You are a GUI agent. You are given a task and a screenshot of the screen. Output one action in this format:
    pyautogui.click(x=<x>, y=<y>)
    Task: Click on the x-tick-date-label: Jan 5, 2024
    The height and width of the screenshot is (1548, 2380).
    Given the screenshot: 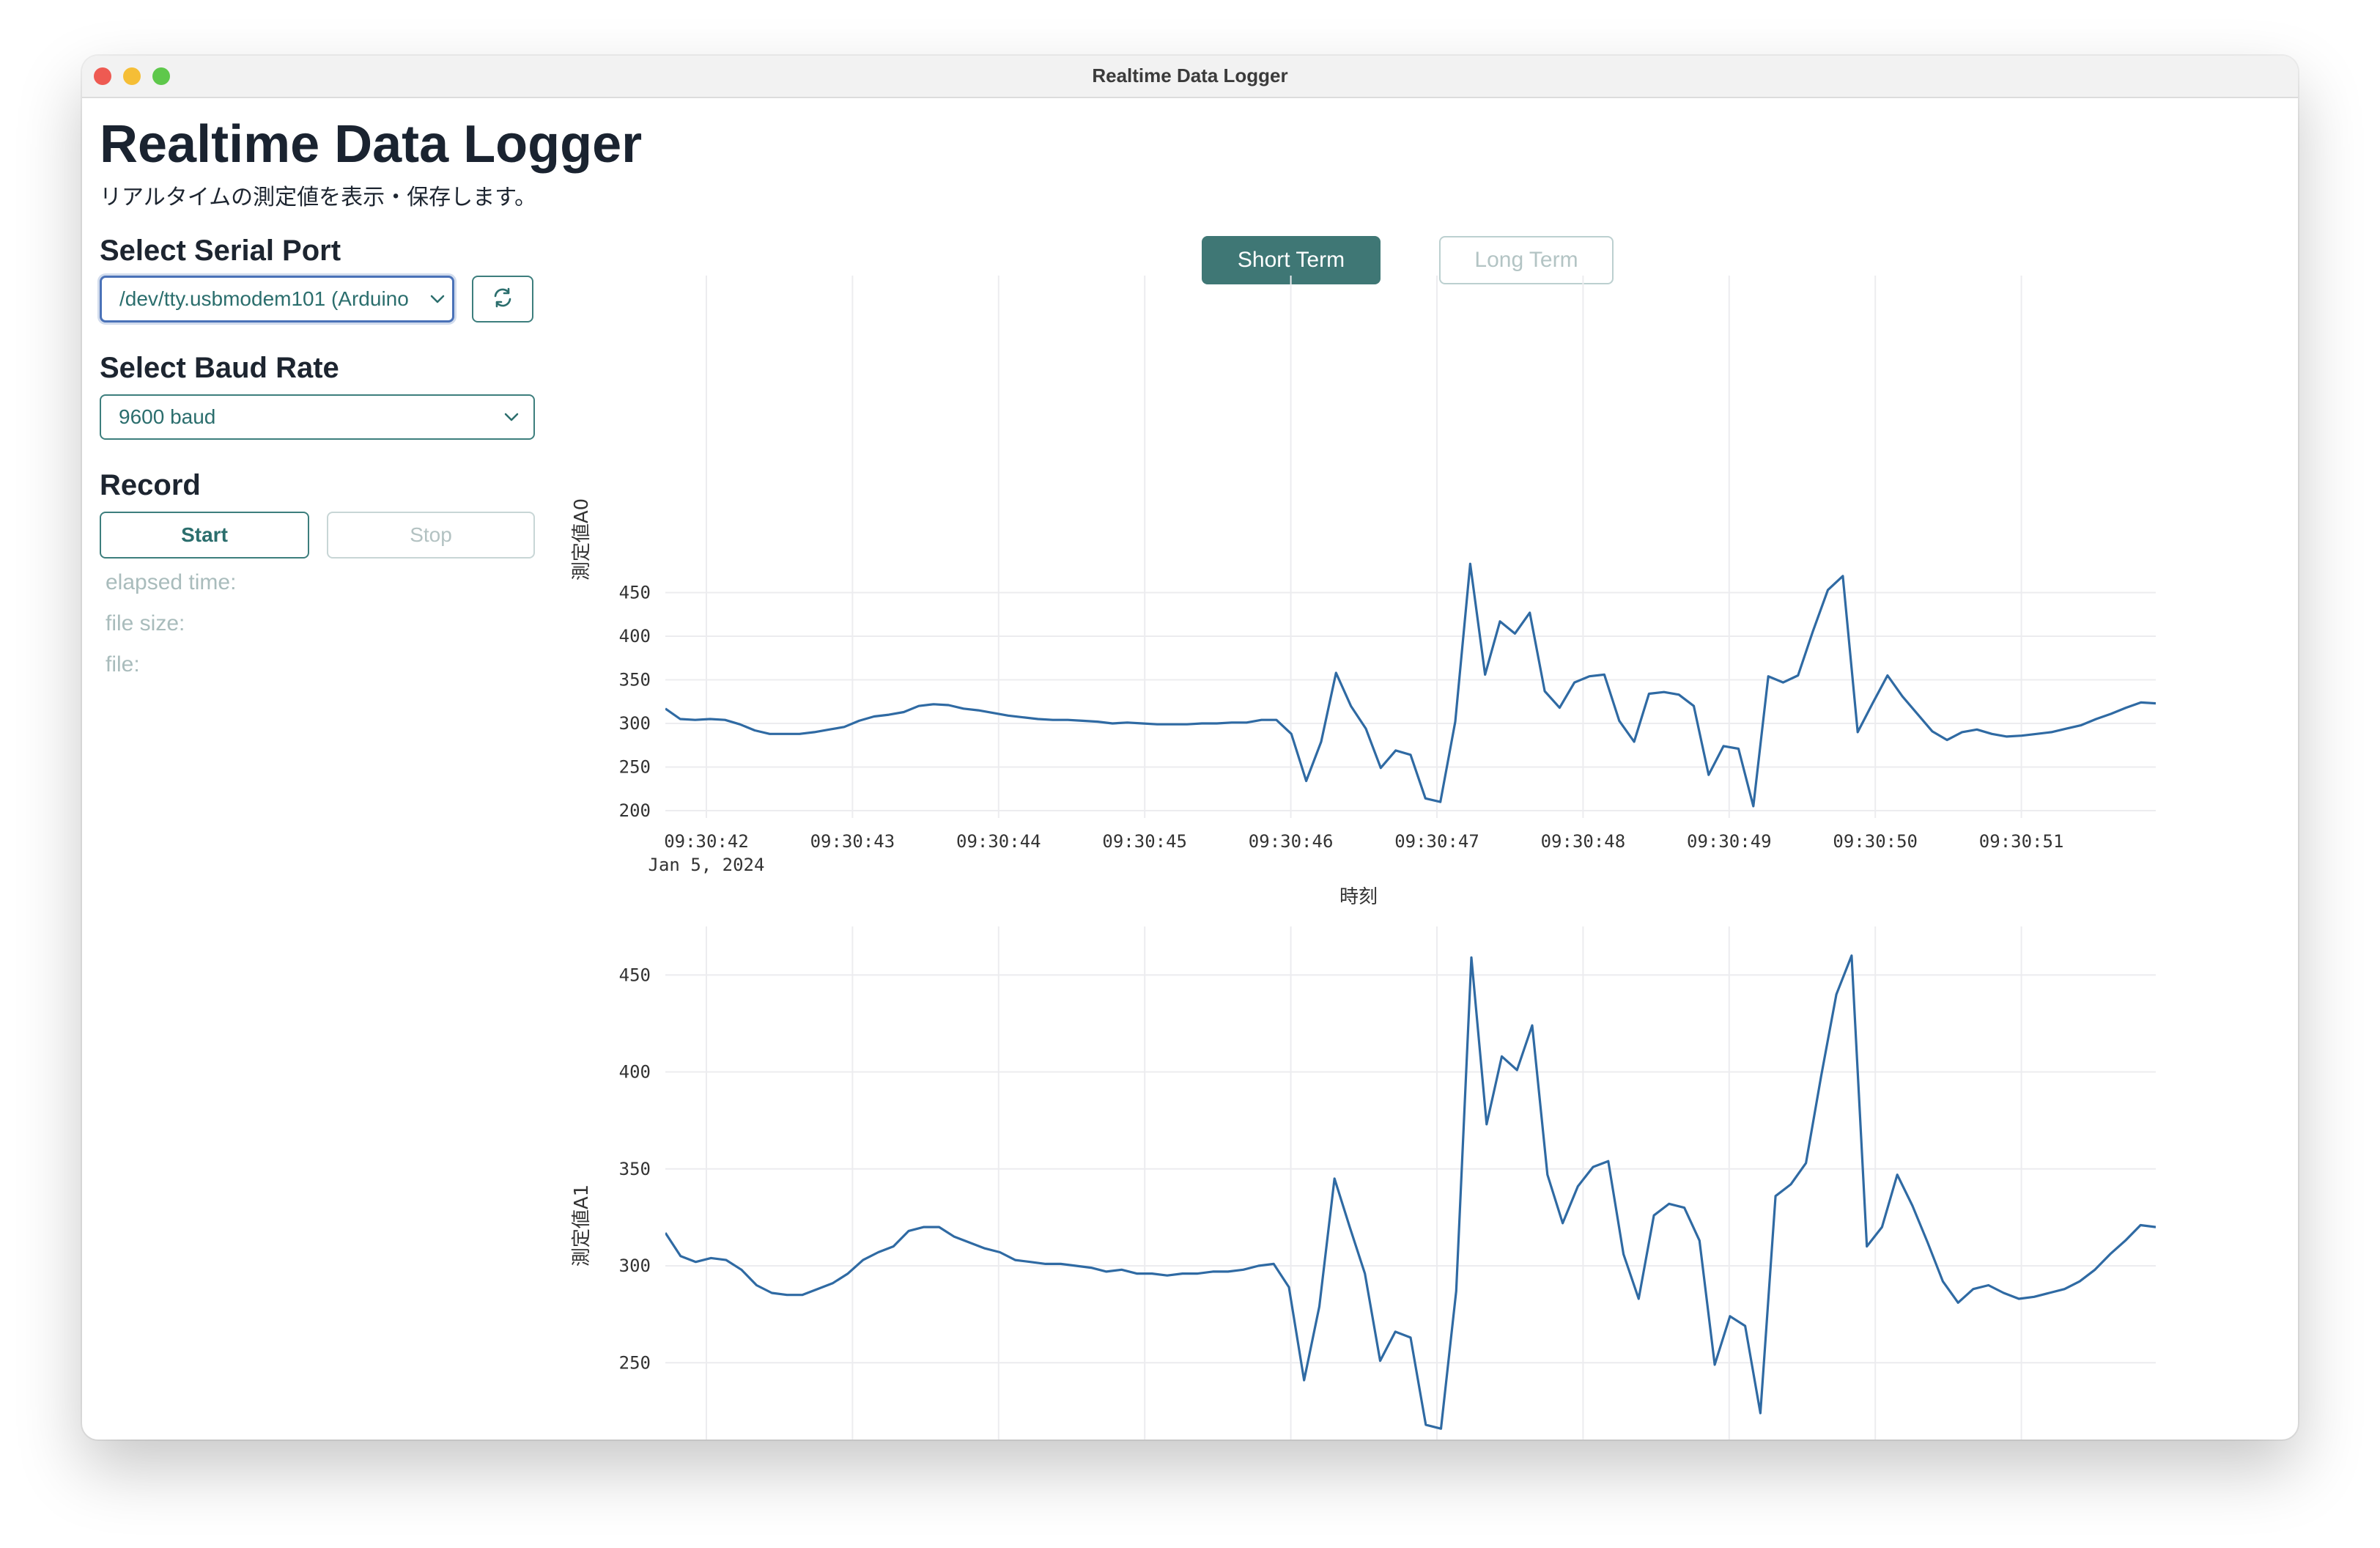 What is the action you would take?
    pyautogui.click(x=706, y=865)
    